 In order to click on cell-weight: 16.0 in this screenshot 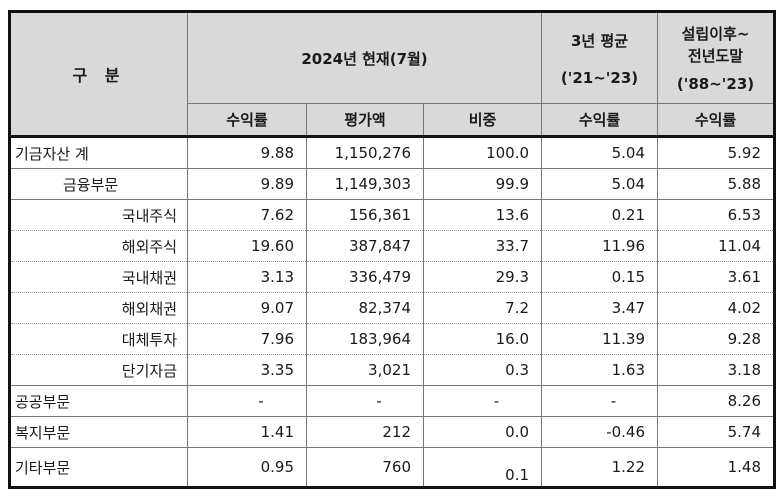, I will do `click(482, 339)`.